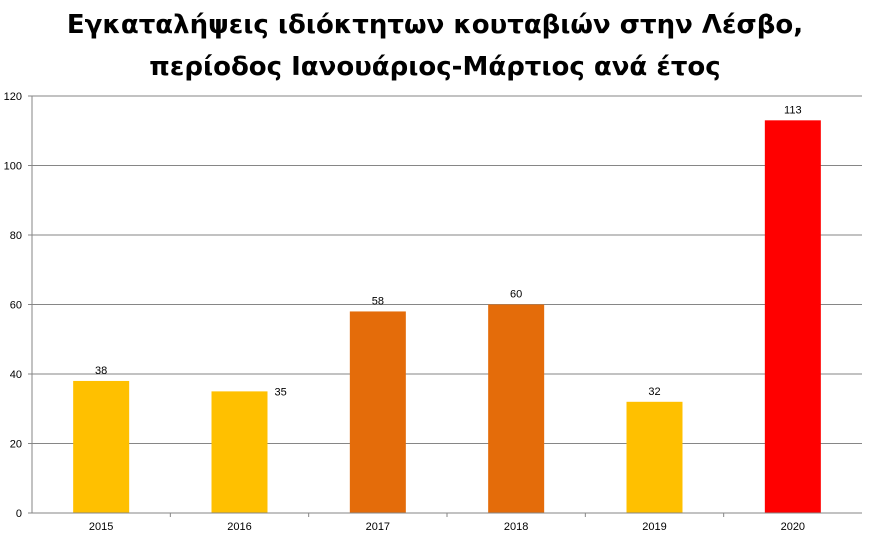 This screenshot has height=538, width=870. Describe the element at coordinates (16, 236) in the screenshot. I see `y-tick-label: 80` at that location.